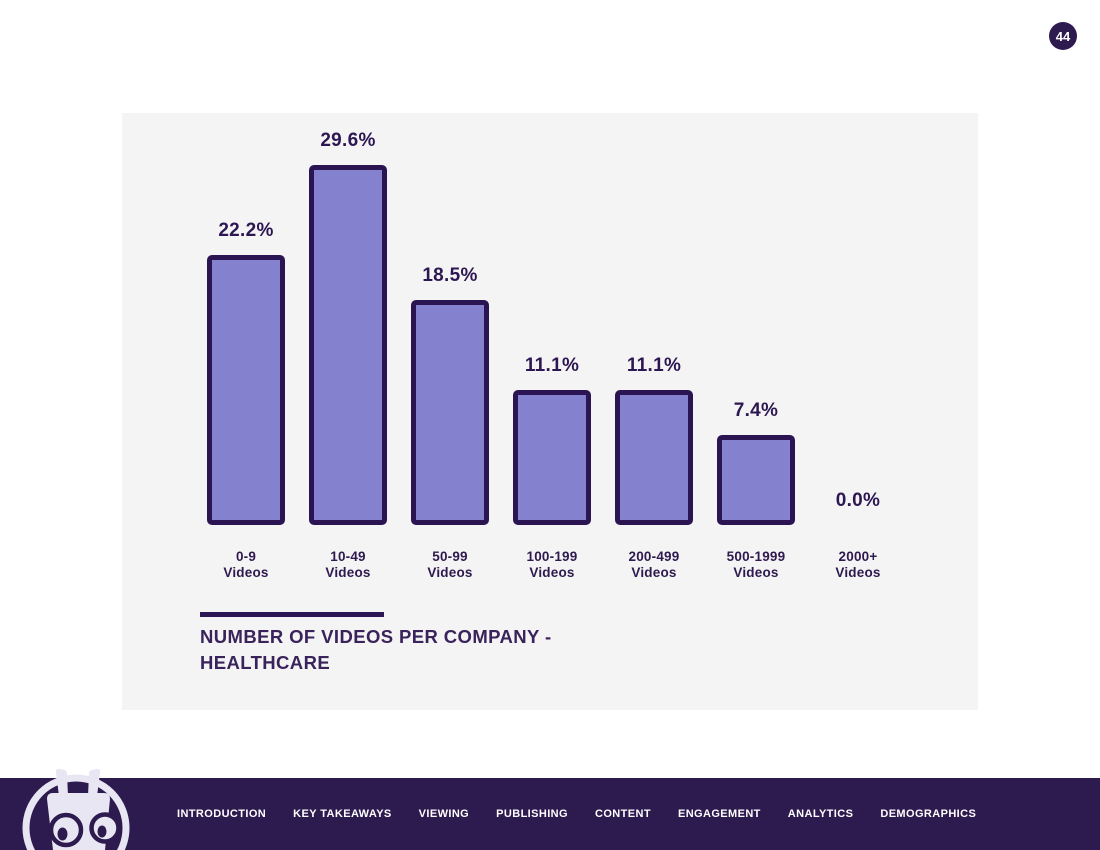 This screenshot has height=850, width=1100. I want to click on mascot-antenna-left, so click(61, 782).